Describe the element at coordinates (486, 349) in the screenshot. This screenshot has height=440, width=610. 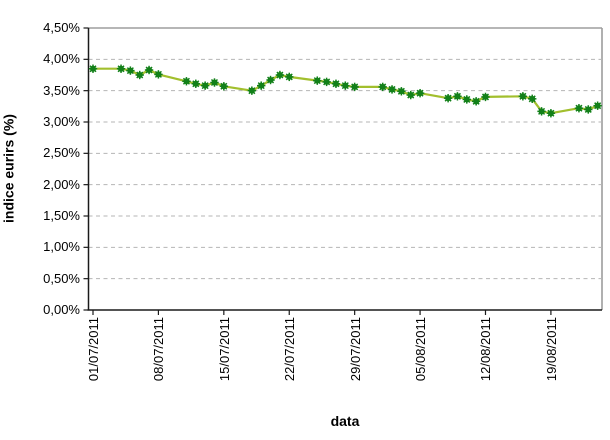
I see `x-tick-label: 12/08/2011` at that location.